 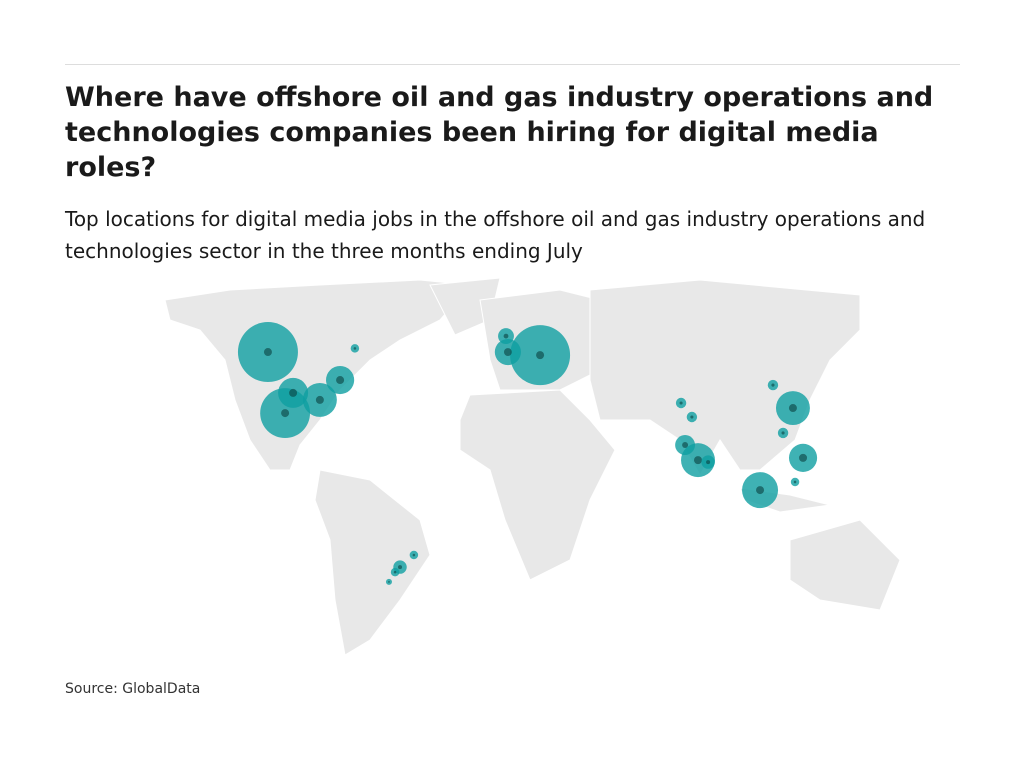 I want to click on africa, so click(x=537, y=485).